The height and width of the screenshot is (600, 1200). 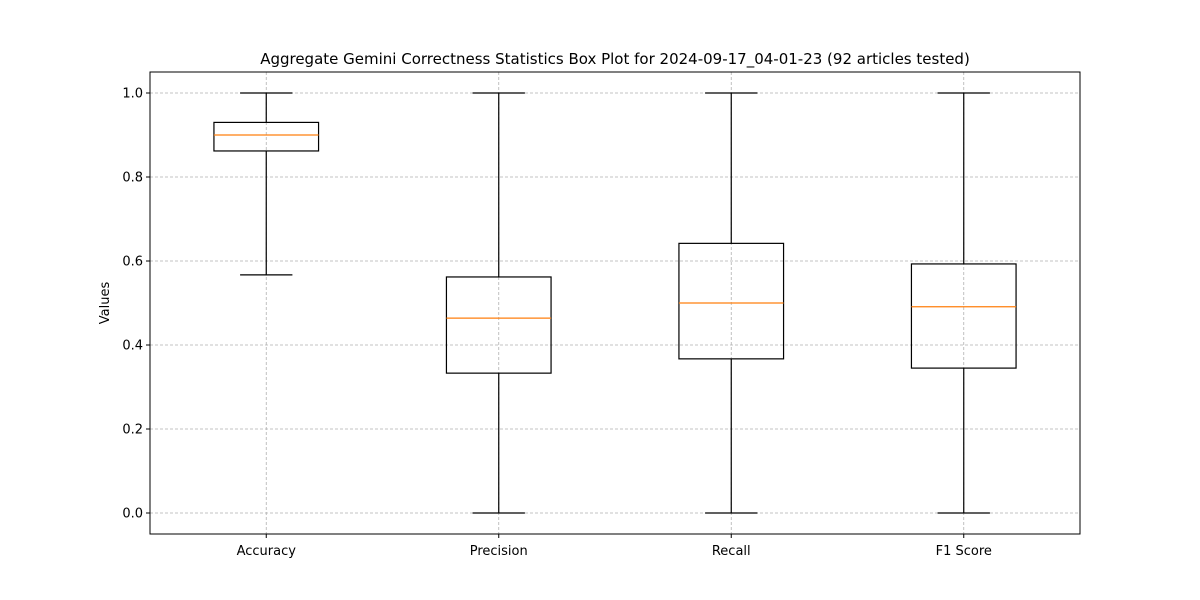 I want to click on y-axis-label: Values, so click(x=105, y=303).